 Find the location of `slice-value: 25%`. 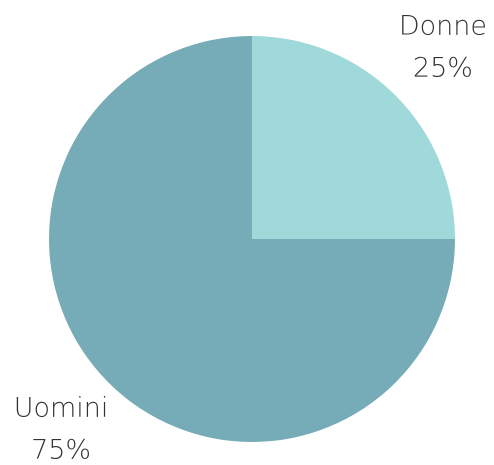

slice-value: 25% is located at coordinates (443, 68).